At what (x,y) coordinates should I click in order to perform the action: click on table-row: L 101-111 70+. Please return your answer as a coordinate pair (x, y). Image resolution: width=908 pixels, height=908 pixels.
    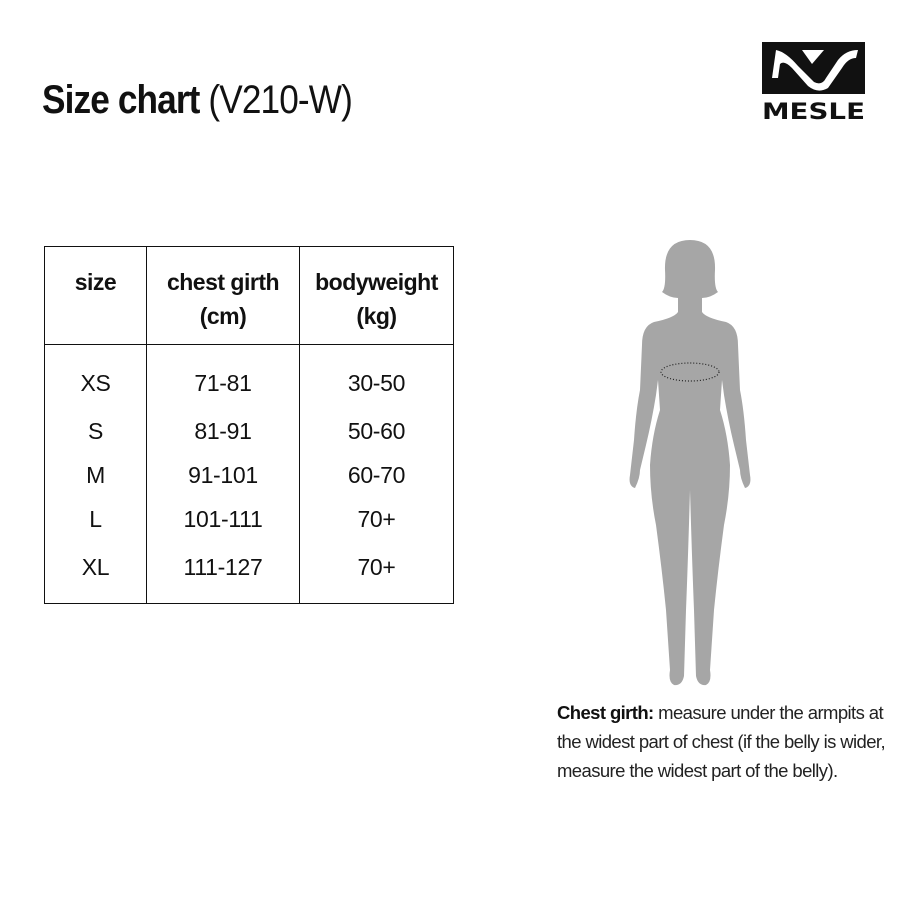
    Looking at the image, I should click on (249, 519).